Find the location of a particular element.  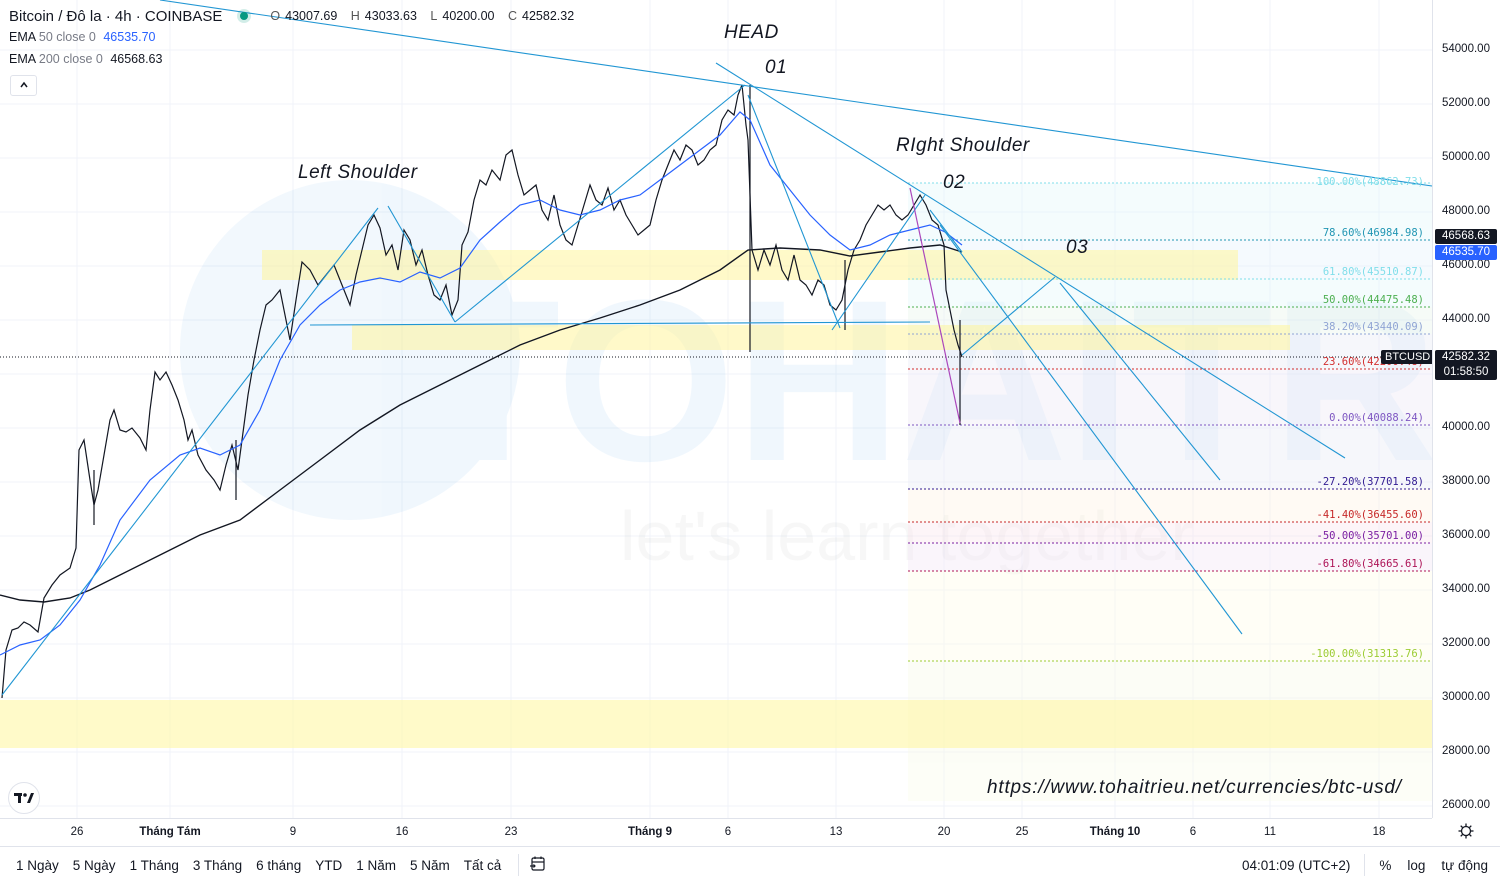

chart-settings-button is located at coordinates (1466, 832).